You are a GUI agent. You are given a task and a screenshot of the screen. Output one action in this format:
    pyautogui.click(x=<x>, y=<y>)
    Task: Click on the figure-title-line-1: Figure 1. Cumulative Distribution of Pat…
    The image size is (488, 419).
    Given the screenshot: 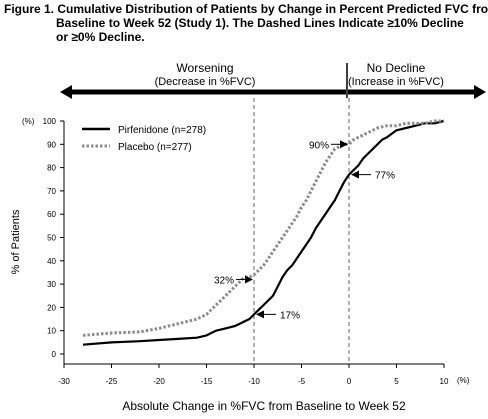 What is the action you would take?
    pyautogui.click(x=246, y=9)
    